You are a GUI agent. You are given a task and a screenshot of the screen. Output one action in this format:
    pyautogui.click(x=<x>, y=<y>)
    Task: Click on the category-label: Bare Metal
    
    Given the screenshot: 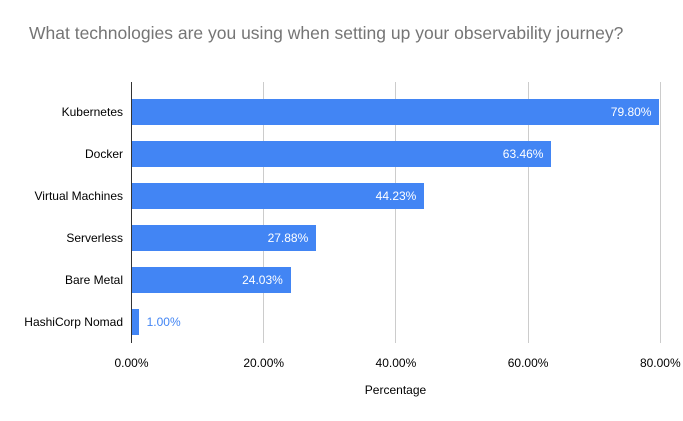 What is the action you would take?
    pyautogui.click(x=93, y=279)
    